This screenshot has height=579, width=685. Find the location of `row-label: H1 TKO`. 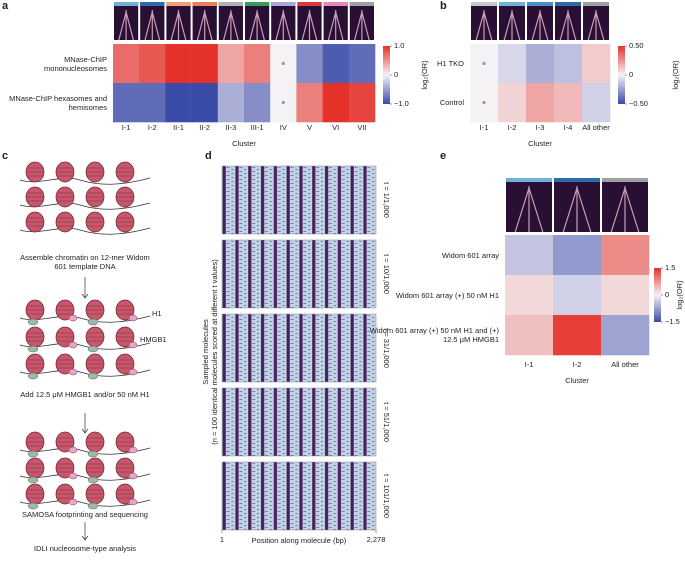

row-label: H1 TKO is located at coordinates (450, 63).